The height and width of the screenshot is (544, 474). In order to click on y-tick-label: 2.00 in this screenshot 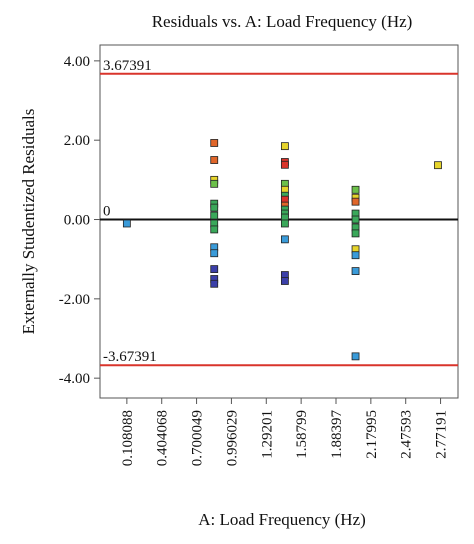, I will do `click(77, 141)`.